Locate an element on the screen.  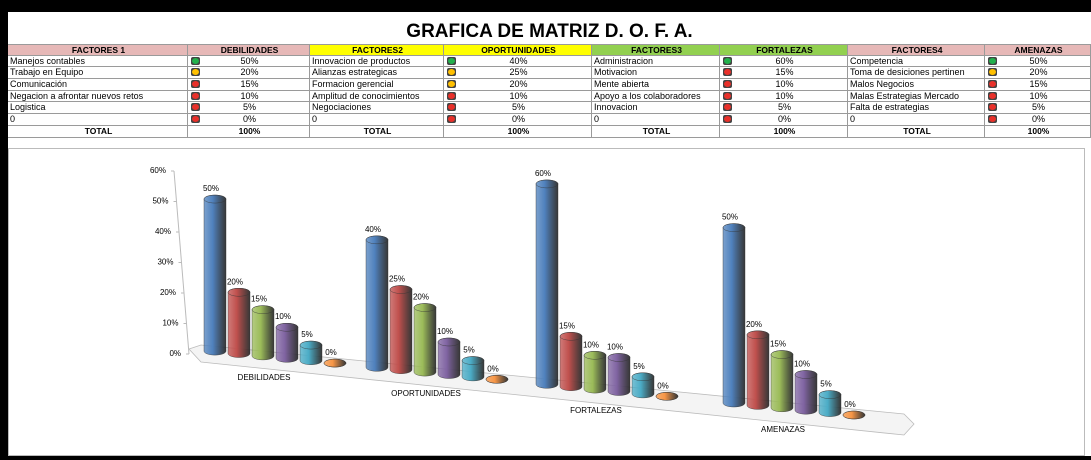
cell-text: Administracion is located at coordinates (624, 60).